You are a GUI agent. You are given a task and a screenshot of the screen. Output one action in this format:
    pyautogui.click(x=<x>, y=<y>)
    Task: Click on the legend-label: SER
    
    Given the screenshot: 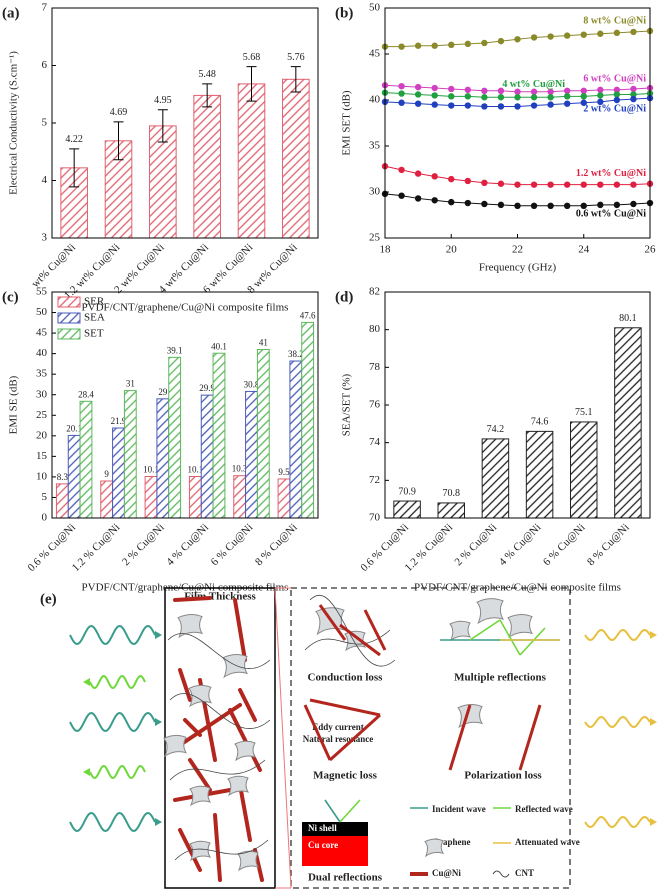 What is the action you would take?
    pyautogui.click(x=94, y=302)
    